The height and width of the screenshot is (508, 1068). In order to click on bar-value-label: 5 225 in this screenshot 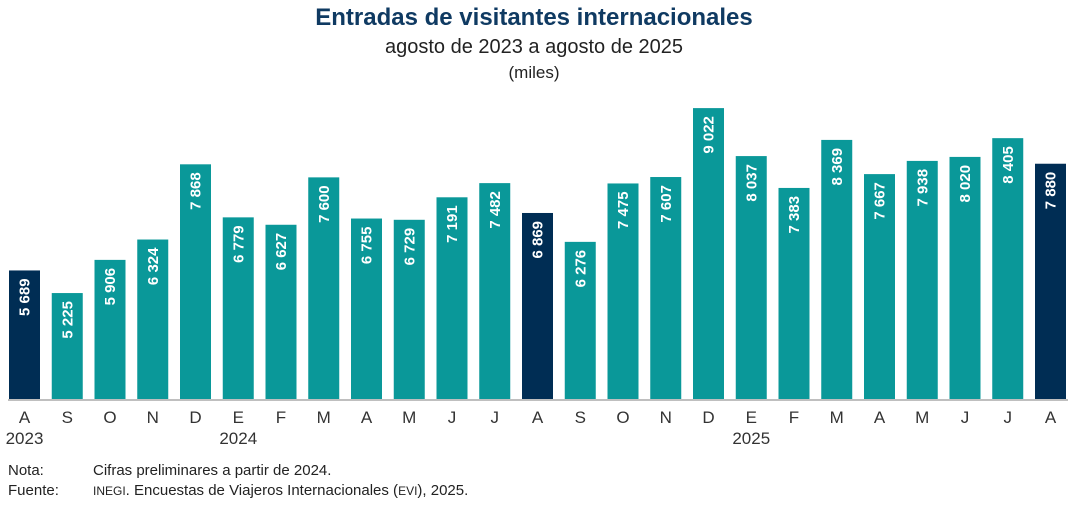, I will do `click(67, 320)`.